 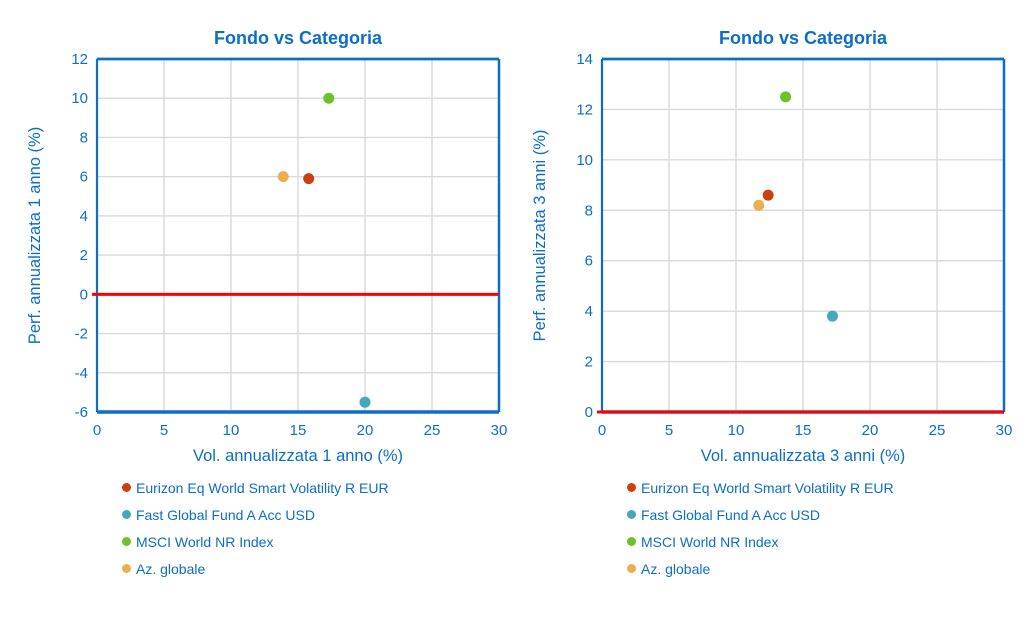 What do you see at coordinates (298, 455) in the screenshot?
I see `x-axis-title: Vol. annualizzata 1 anno (%)` at bounding box center [298, 455].